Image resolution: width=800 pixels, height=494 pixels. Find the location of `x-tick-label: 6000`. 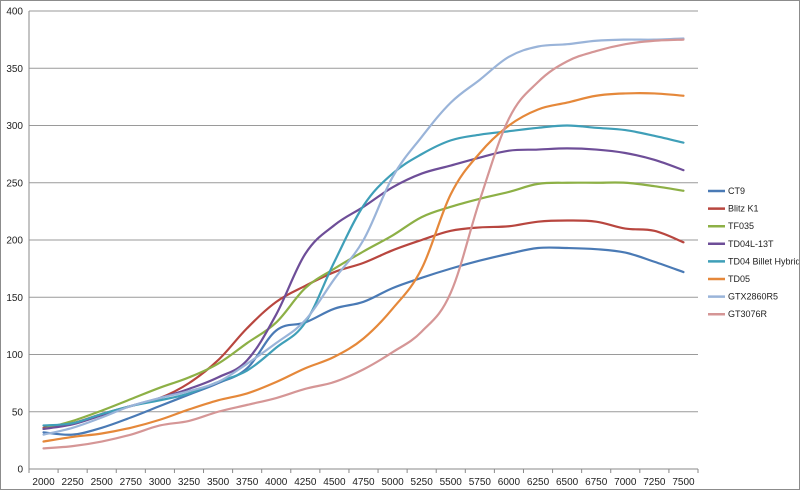

x-tick-label: 6000 is located at coordinates (509, 482).